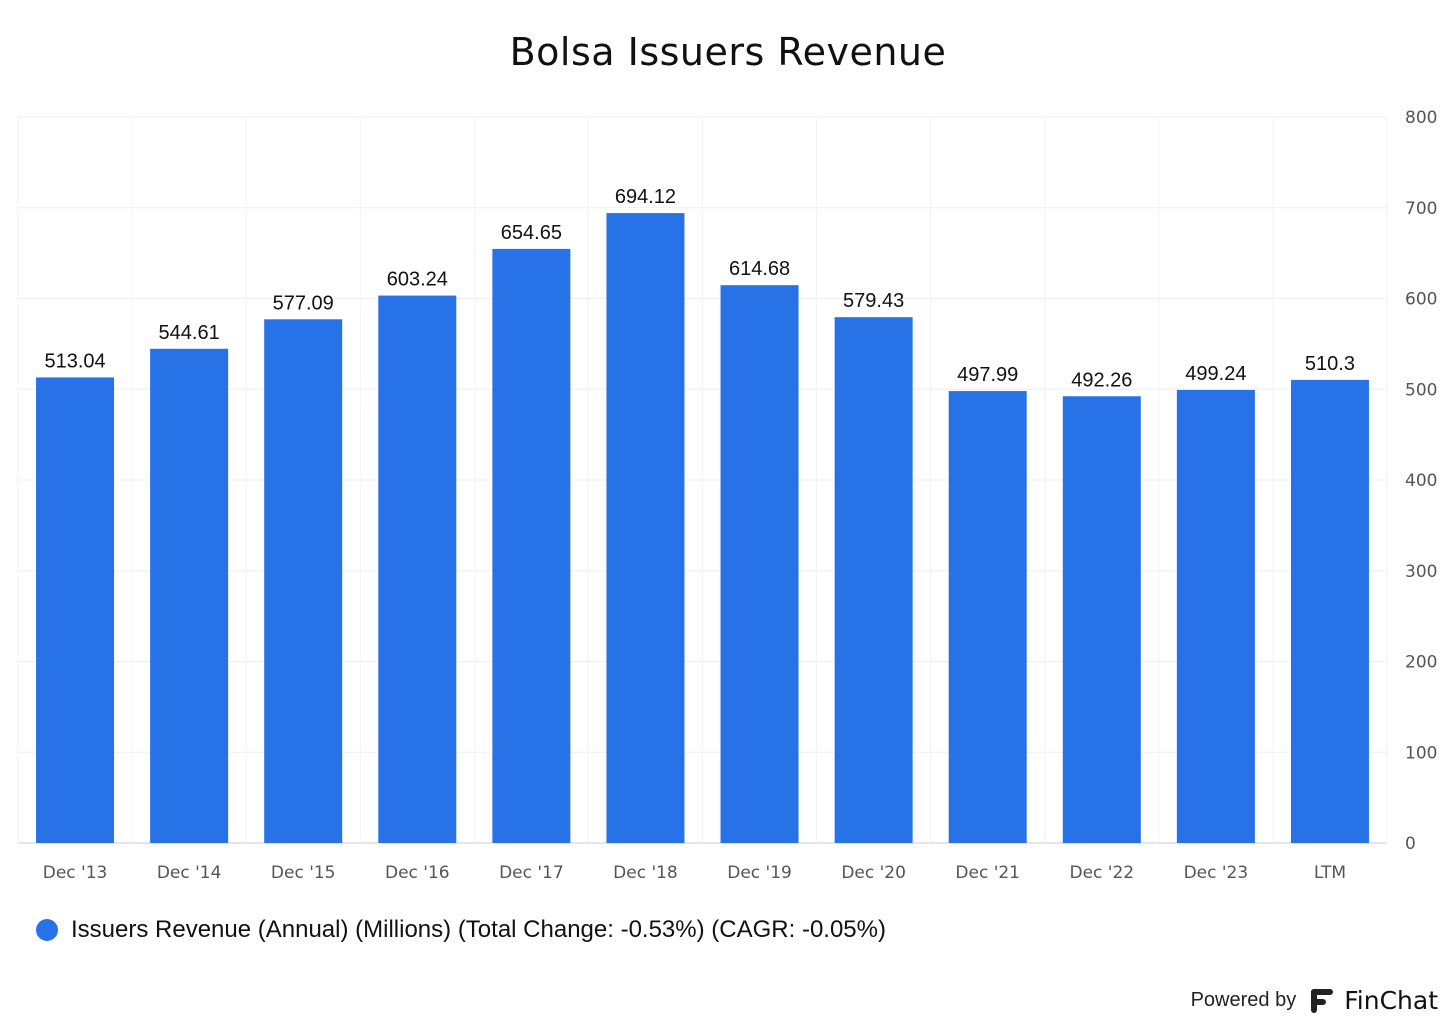 The width and height of the screenshot is (1456, 1032). What do you see at coordinates (987, 873) in the screenshot?
I see `x-tick-label: Dec '21` at bounding box center [987, 873].